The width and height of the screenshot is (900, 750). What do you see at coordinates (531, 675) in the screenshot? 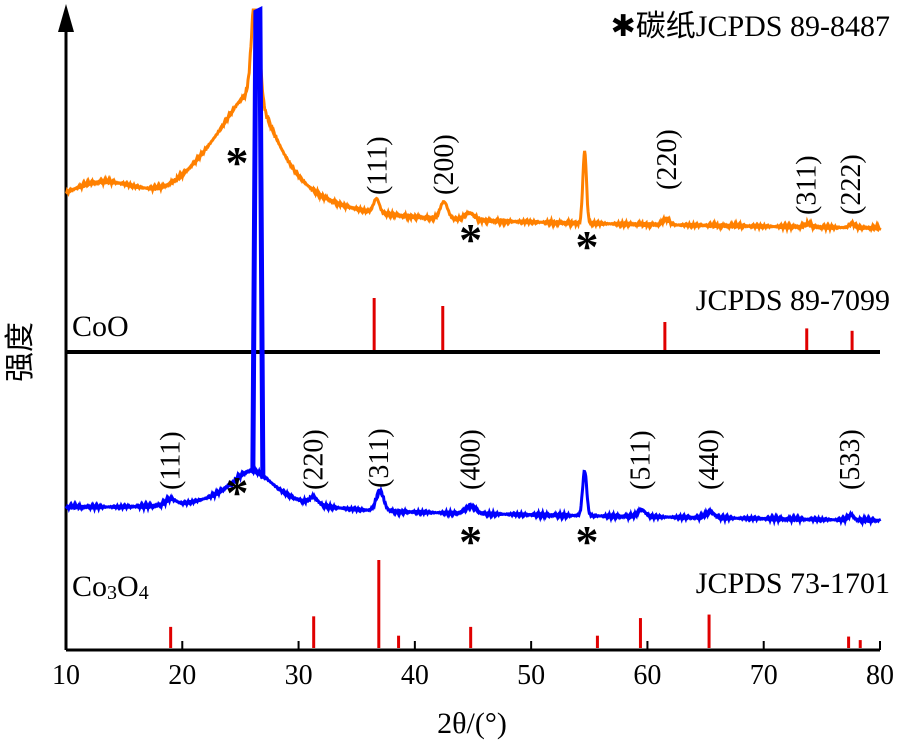
I see `x-tick-label: 50` at bounding box center [531, 675].